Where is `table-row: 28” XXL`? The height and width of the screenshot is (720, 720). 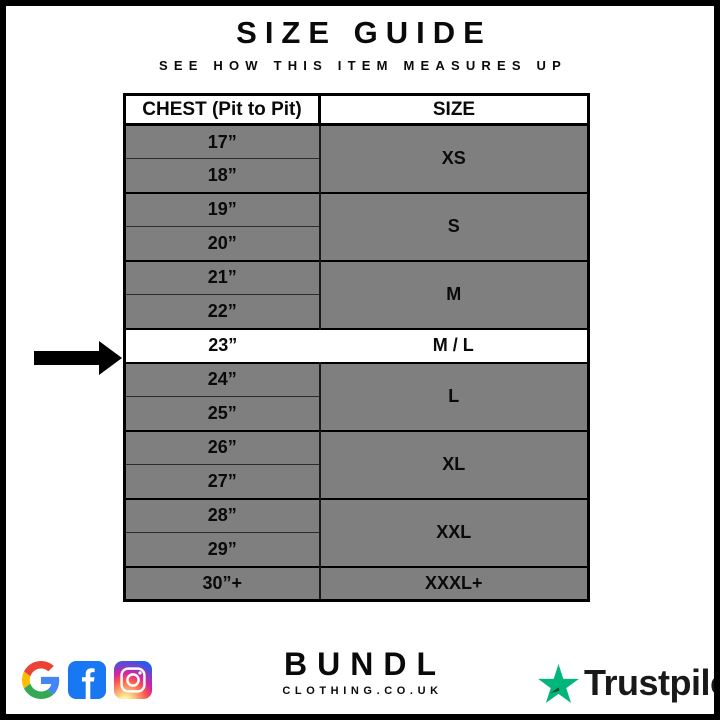 table-row: 28” XXL is located at coordinates (356, 532).